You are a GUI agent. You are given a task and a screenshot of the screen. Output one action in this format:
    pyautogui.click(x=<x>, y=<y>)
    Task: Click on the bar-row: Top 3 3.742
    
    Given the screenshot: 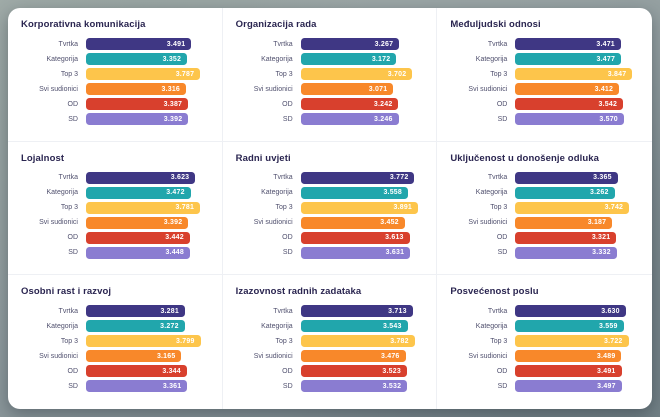 What is the action you would take?
    pyautogui.click(x=543, y=207)
    